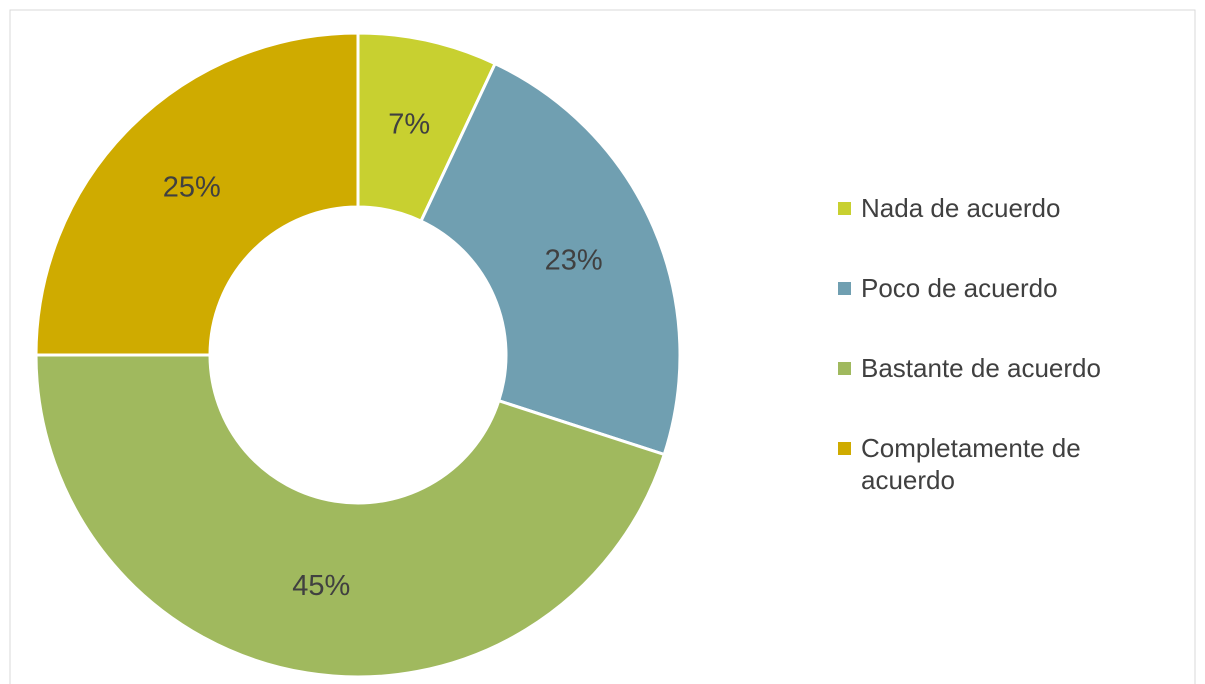 This screenshot has height=684, width=1205. What do you see at coordinates (409, 124) in the screenshot?
I see `data-label: 7%` at bounding box center [409, 124].